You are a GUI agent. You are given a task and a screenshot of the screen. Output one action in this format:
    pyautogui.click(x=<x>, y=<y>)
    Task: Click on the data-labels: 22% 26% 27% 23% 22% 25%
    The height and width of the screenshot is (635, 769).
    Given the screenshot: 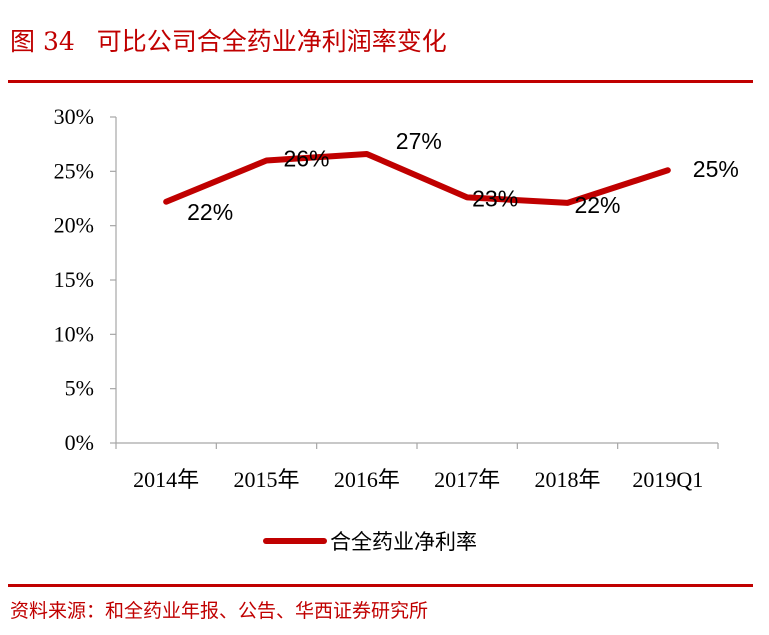 What is the action you would take?
    pyautogui.click(x=463, y=176)
    